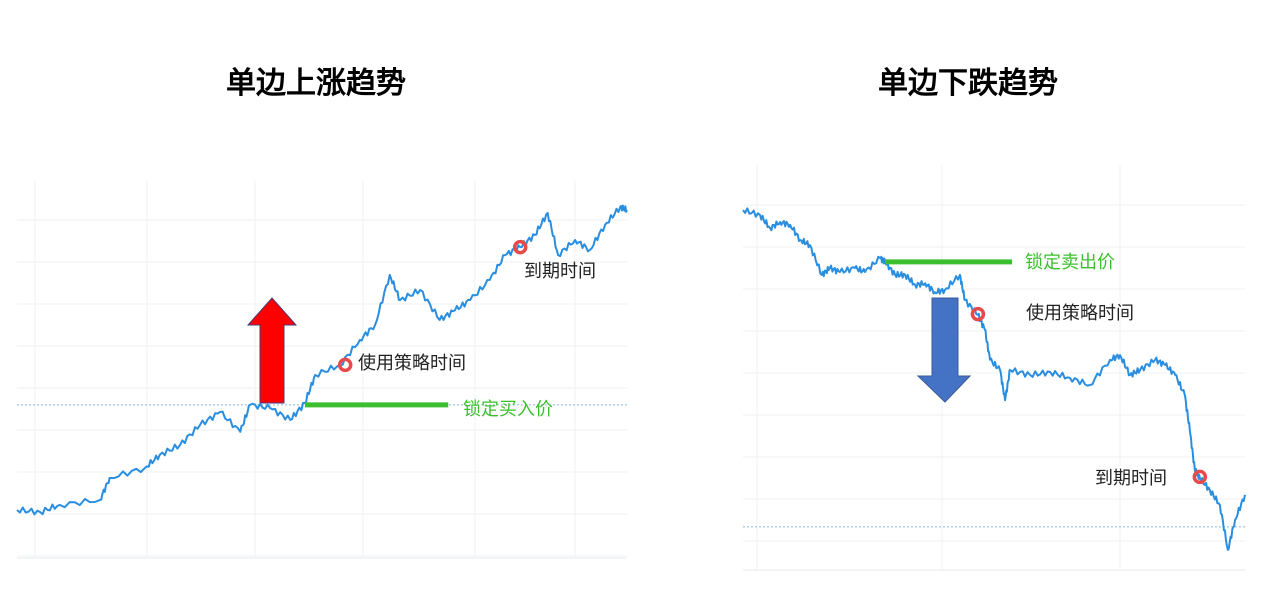  I want to click on lock-buy-price-label: 锁定买入价, so click(508, 409).